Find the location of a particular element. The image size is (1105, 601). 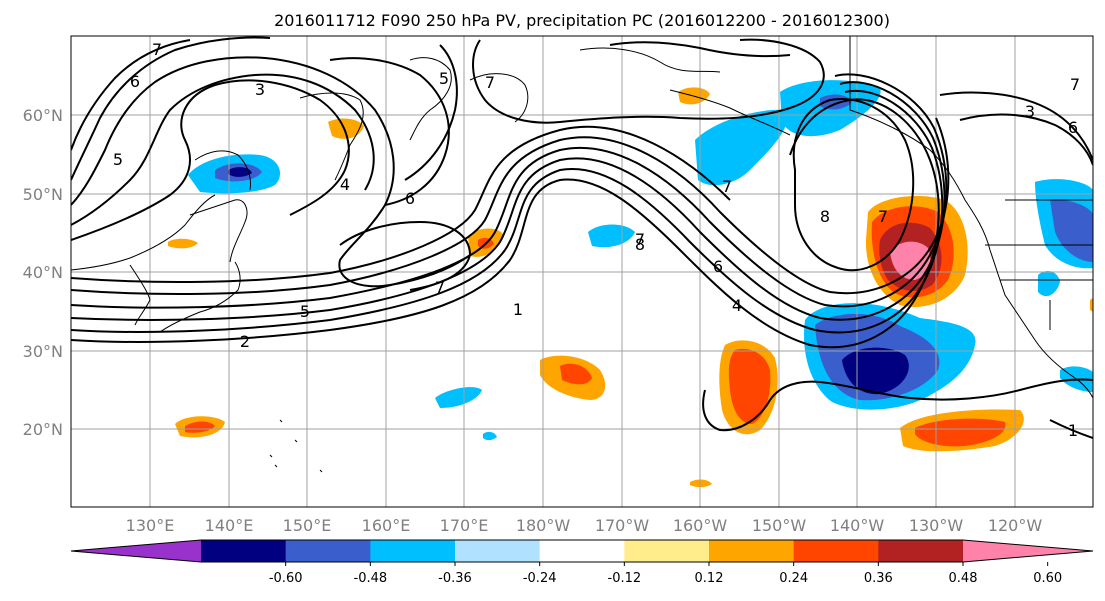

lat-label-40n: 40°N is located at coordinates (43, 272).